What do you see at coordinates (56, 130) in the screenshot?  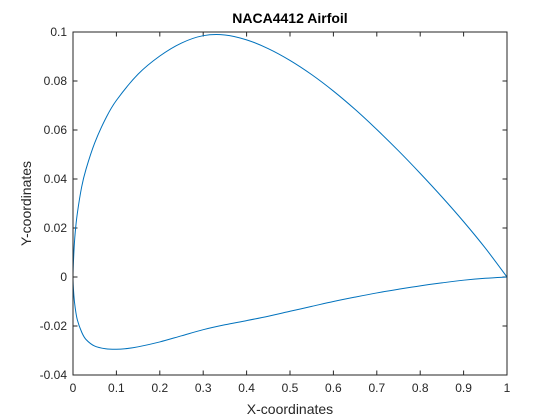 I see `y-tick-label: 0.06` at bounding box center [56, 130].